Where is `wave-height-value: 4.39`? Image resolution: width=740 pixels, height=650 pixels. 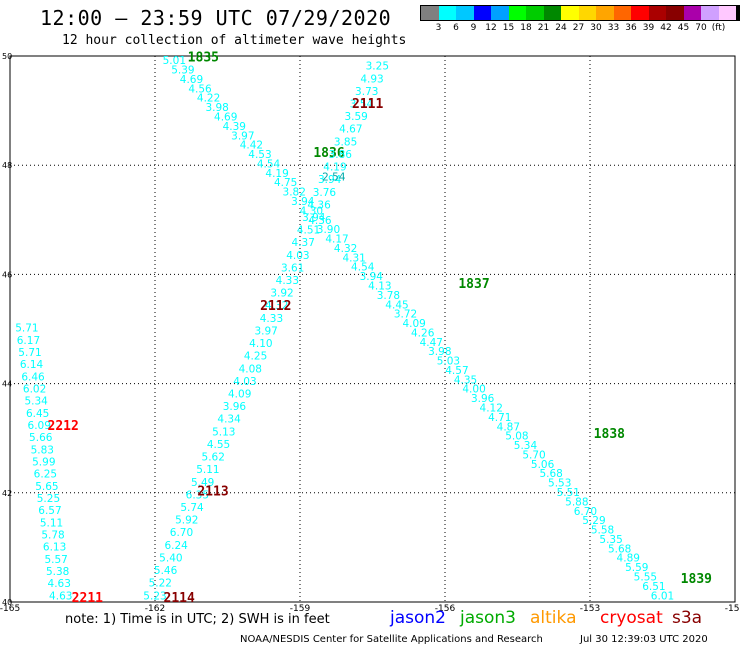 wave-height-value: 4.39 is located at coordinates (234, 127).